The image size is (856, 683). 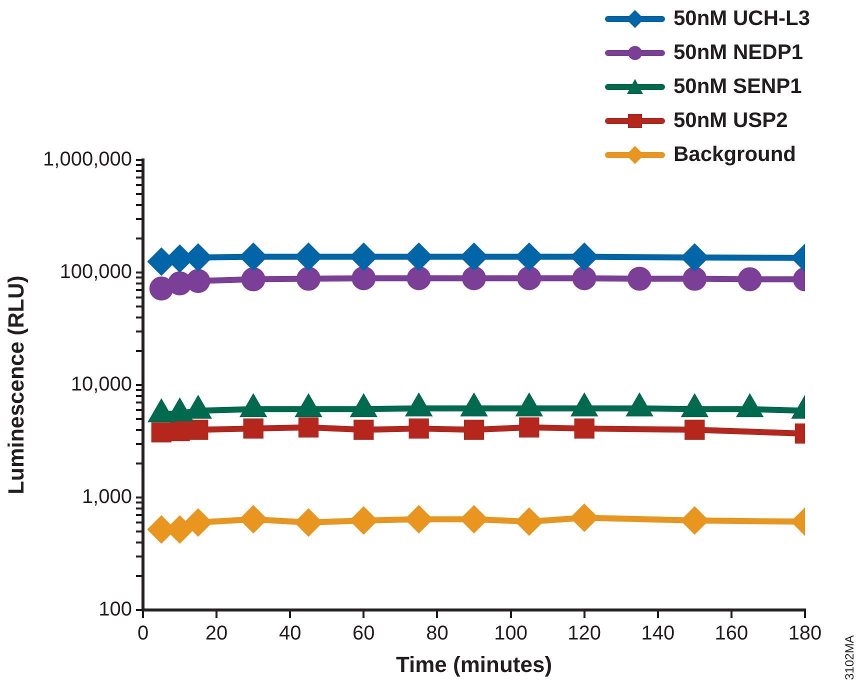 What do you see at coordinates (363, 633) in the screenshot?
I see `x-tick-label: 60` at bounding box center [363, 633].